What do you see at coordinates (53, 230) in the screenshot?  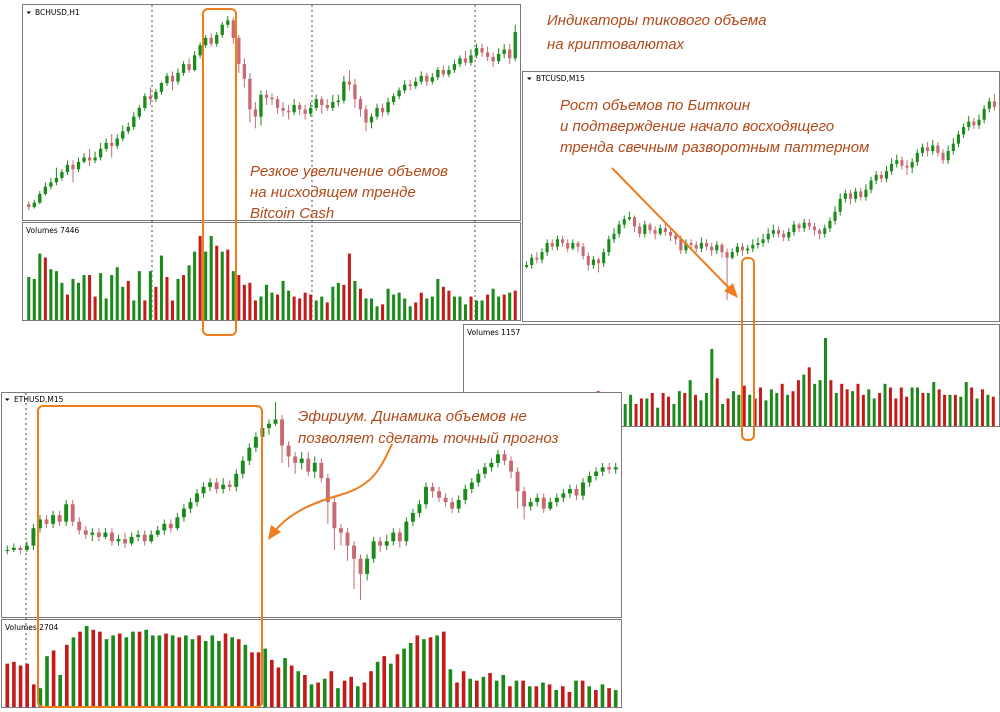 I see `bch-volume-label: Volumes 7446` at bounding box center [53, 230].